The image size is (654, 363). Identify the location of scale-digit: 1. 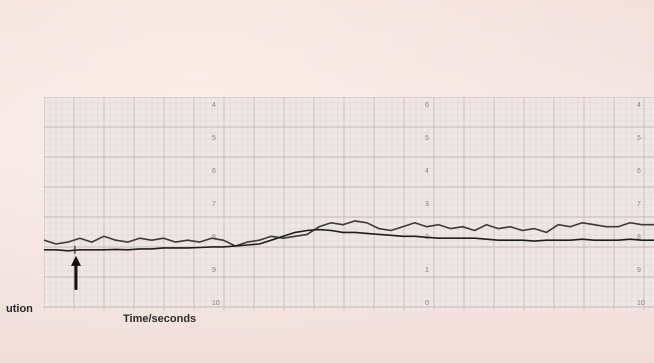
(427, 270).